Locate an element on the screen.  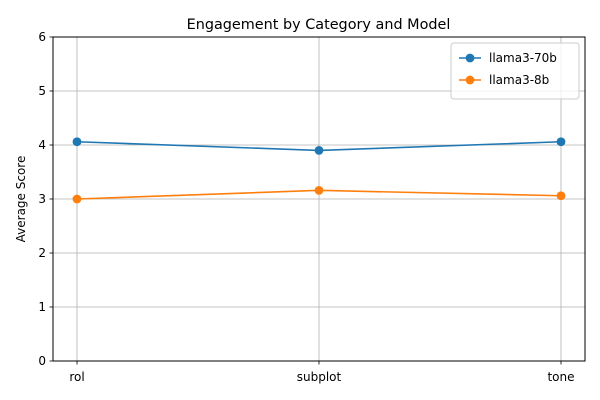
x-tick-label: rol is located at coordinates (76, 377).